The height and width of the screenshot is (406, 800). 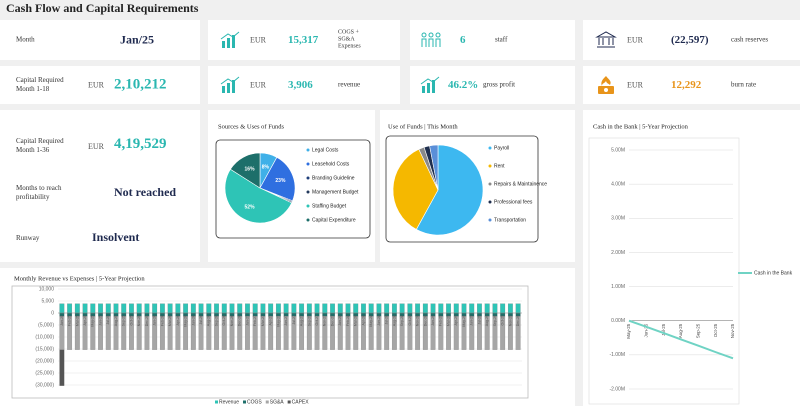 What do you see at coordinates (663, 329) in the screenshot?
I see `x-tick-label: Jul-25` at bounding box center [663, 329].